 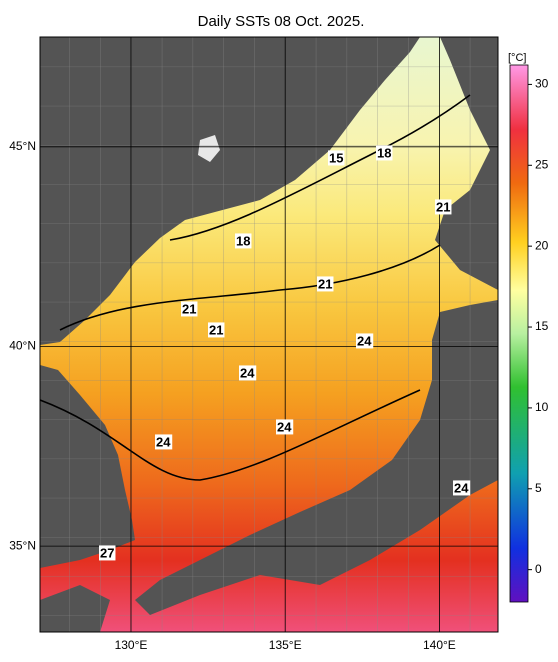 I want to click on y-tick-label: 45°N, so click(x=22, y=146).